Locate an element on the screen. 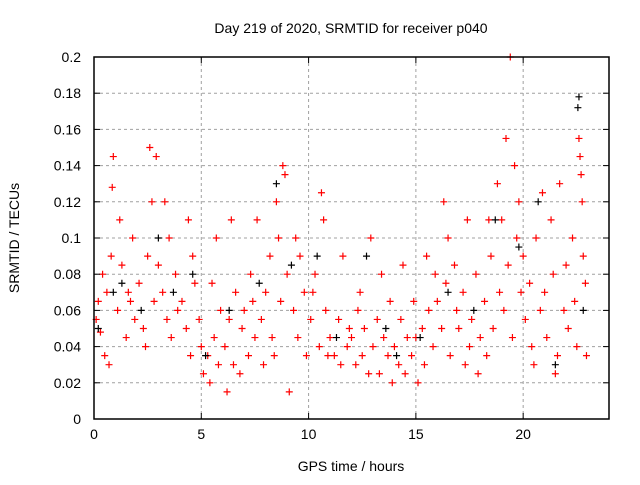 This screenshot has width=640, height=485. x-axis-label: GPS time / hours is located at coordinates (351, 466).